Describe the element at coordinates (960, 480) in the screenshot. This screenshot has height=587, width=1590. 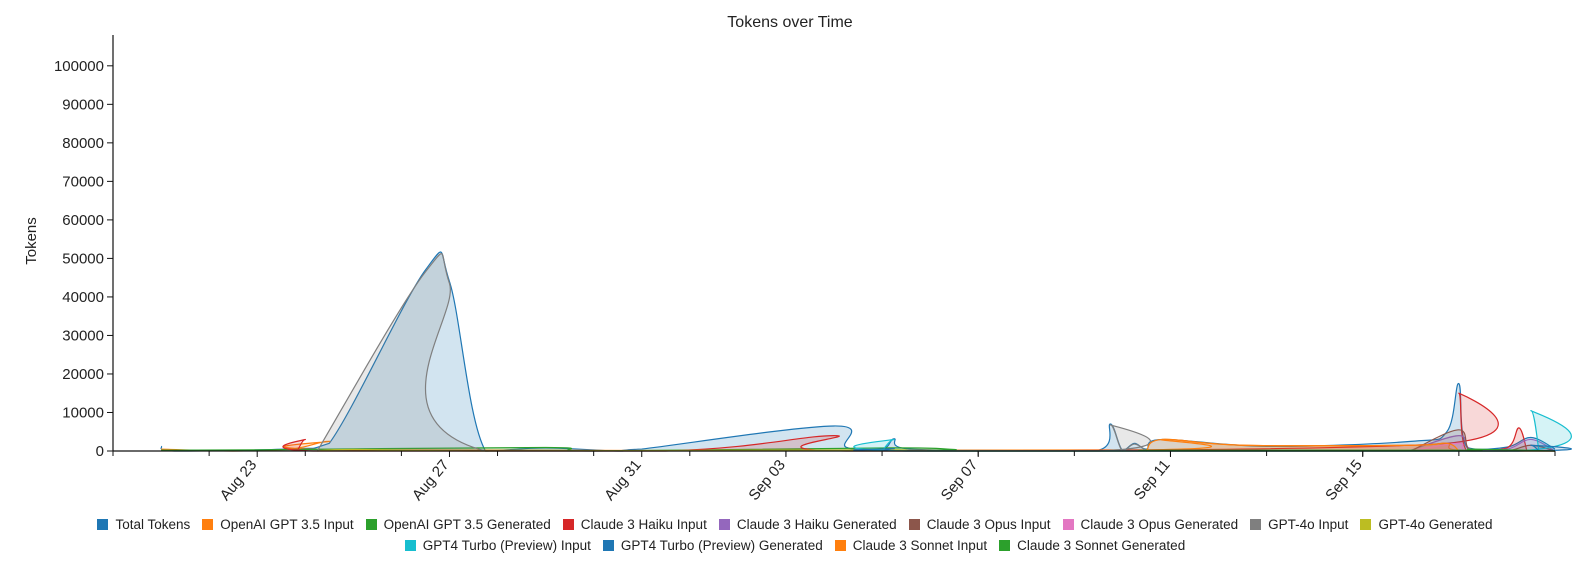
I see `x-tick-label: Sep 07` at that location.